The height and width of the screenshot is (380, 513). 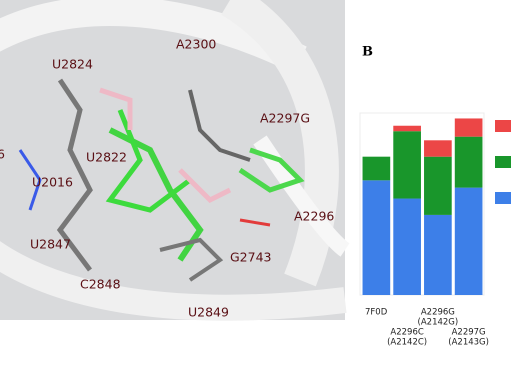 I want to click on x-tick-label: (A2142G), so click(x=438, y=323).